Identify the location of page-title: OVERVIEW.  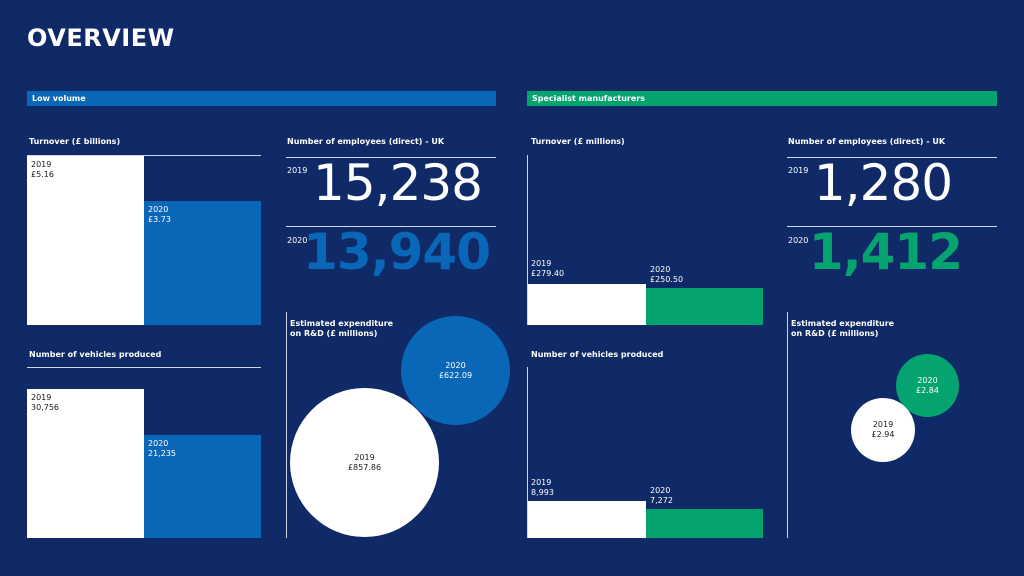
(101, 38).